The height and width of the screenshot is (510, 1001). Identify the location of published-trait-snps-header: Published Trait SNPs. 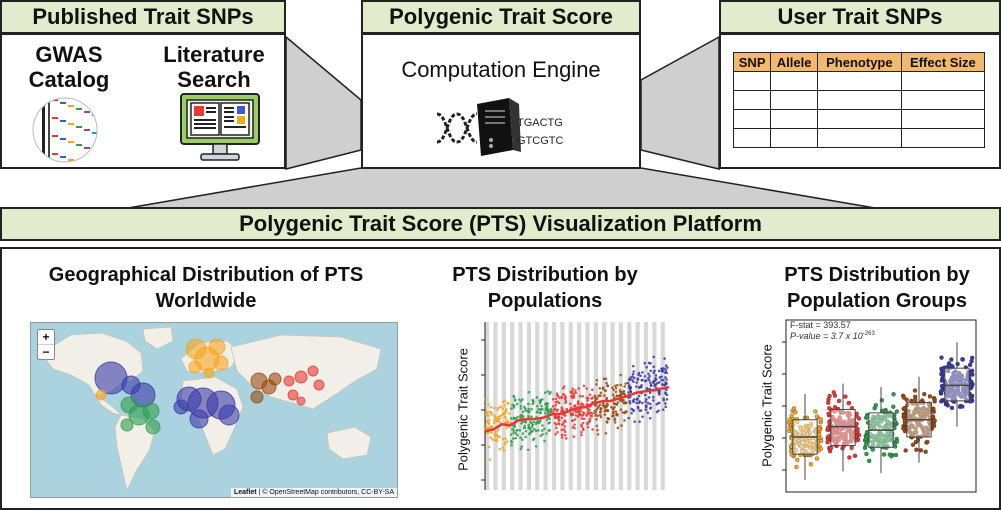
(143, 17).